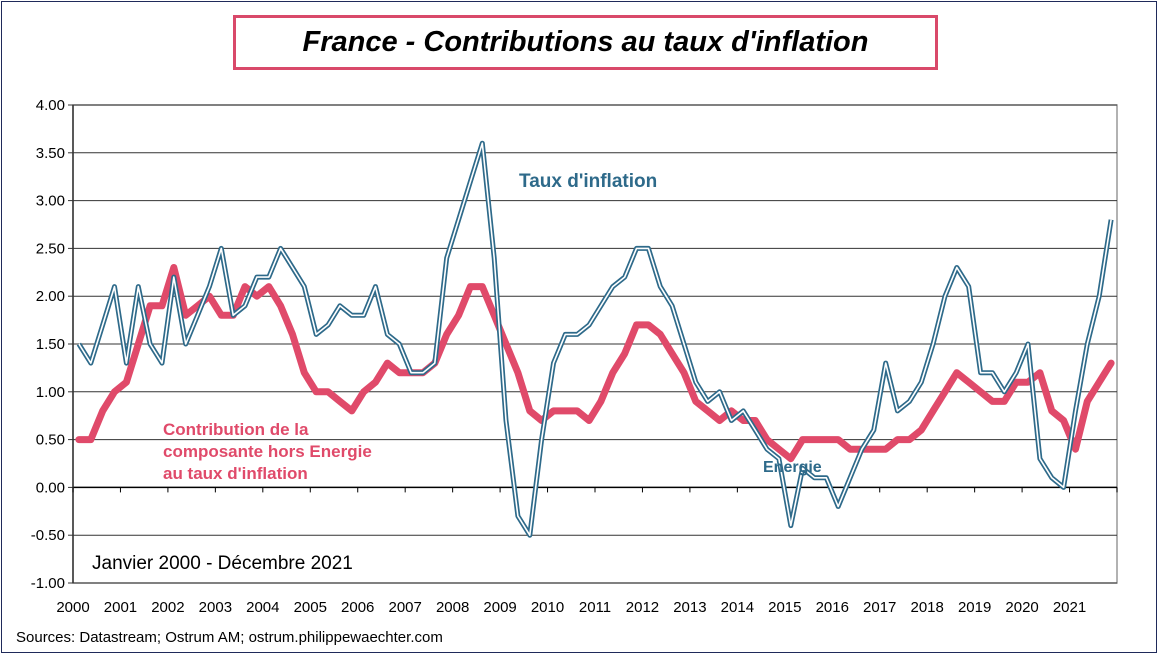 The width and height of the screenshot is (1160, 656). What do you see at coordinates (72, 607) in the screenshot?
I see `x-tick-label: 2000` at bounding box center [72, 607].